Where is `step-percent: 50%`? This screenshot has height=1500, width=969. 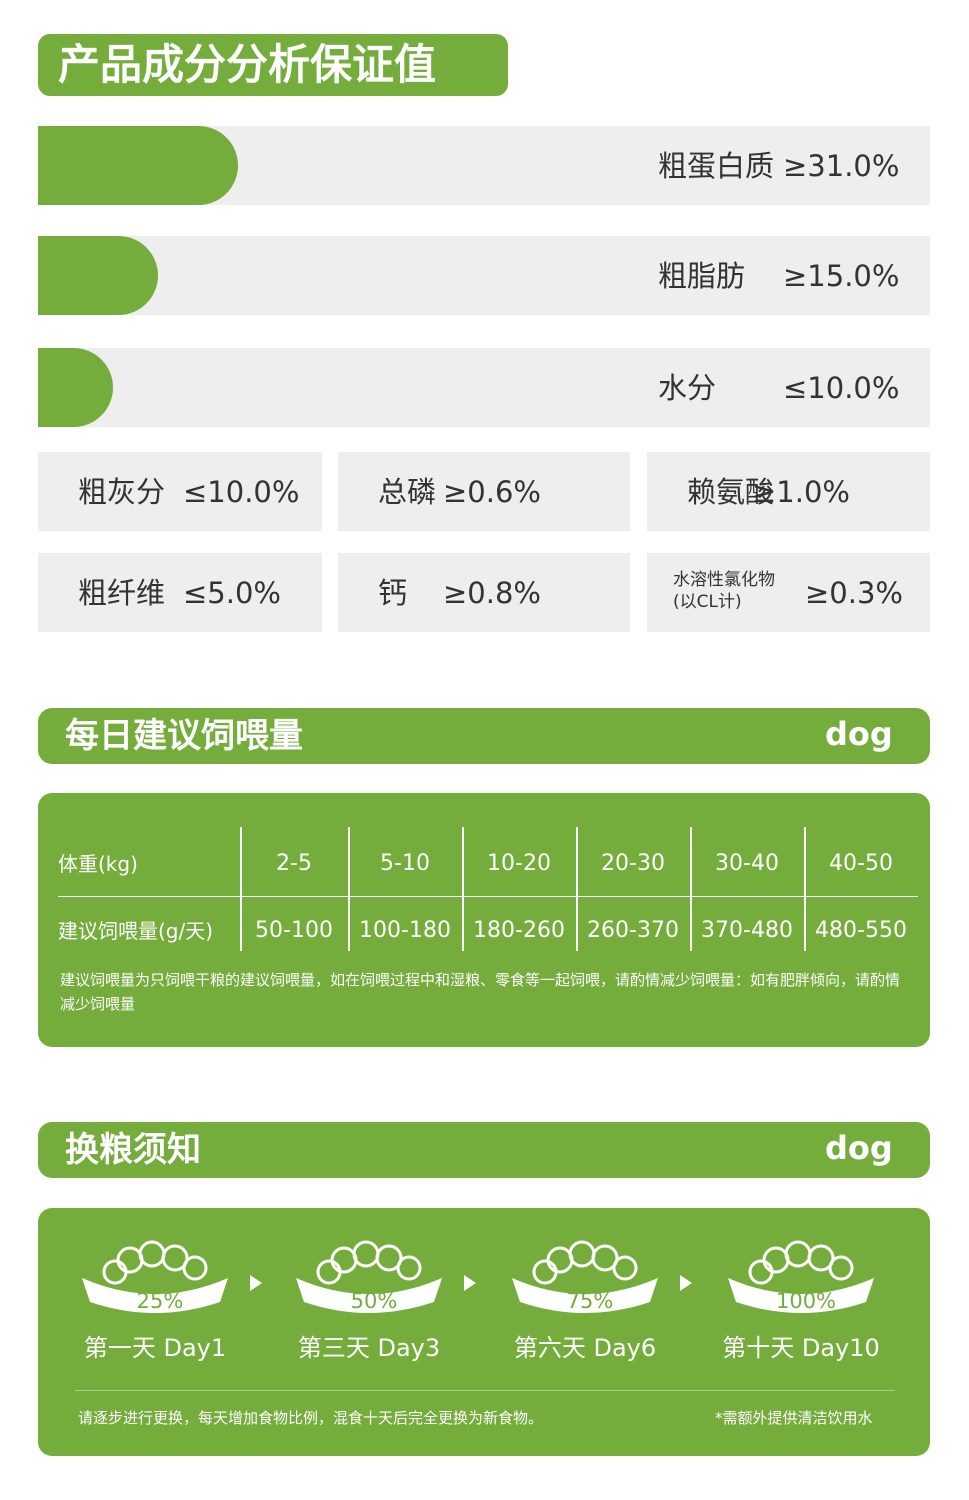
step-percent: 50% is located at coordinates (374, 1301).